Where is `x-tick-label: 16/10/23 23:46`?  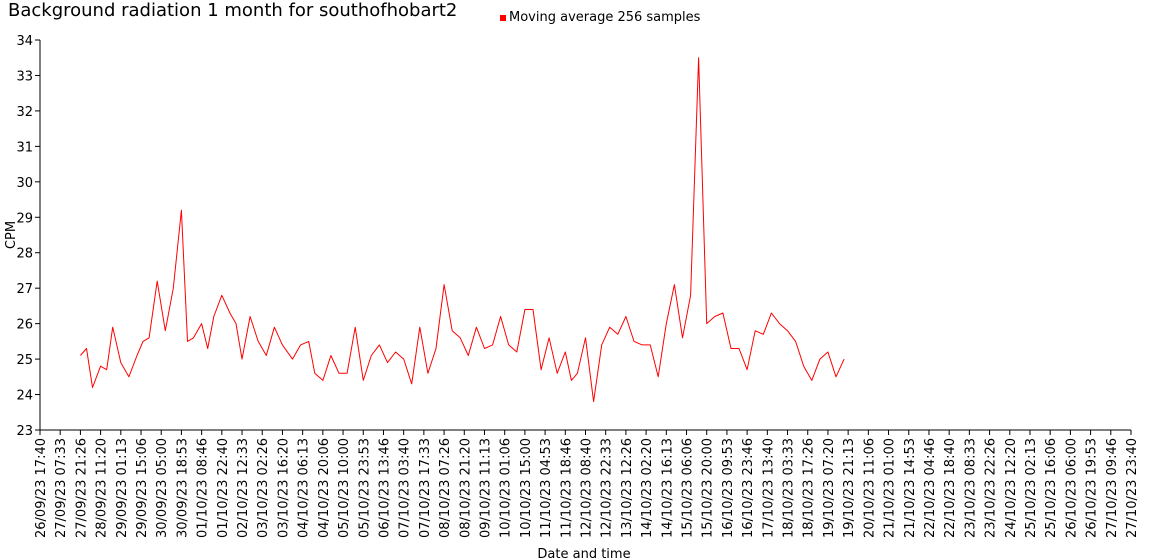
x-tick-label: 16/10/23 23:46 is located at coordinates (748, 488).